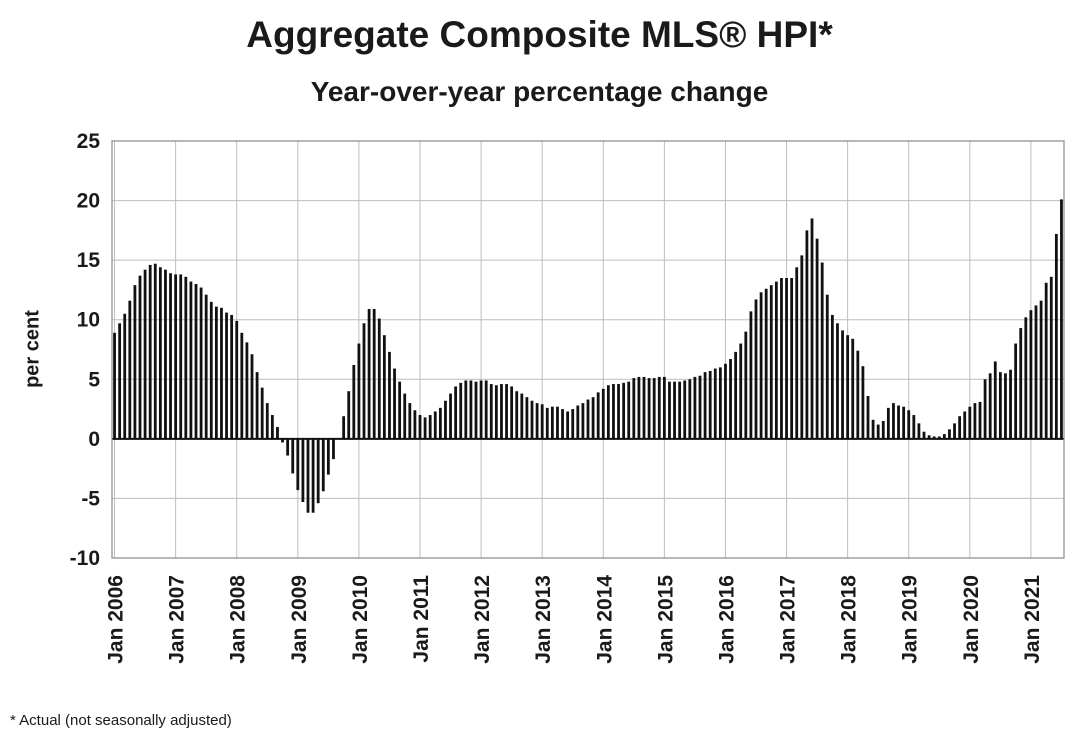 The height and width of the screenshot is (740, 1079). I want to click on y-tick-label: 15, so click(89, 260).